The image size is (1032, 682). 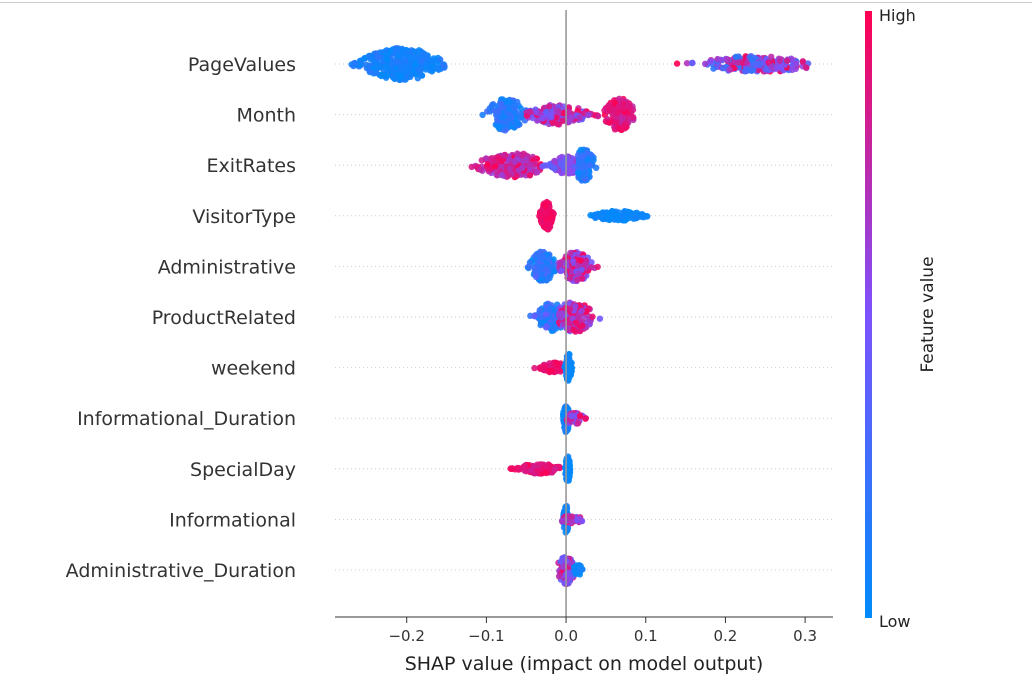 I want to click on feature-label: Informational_Duration, so click(x=186, y=419).